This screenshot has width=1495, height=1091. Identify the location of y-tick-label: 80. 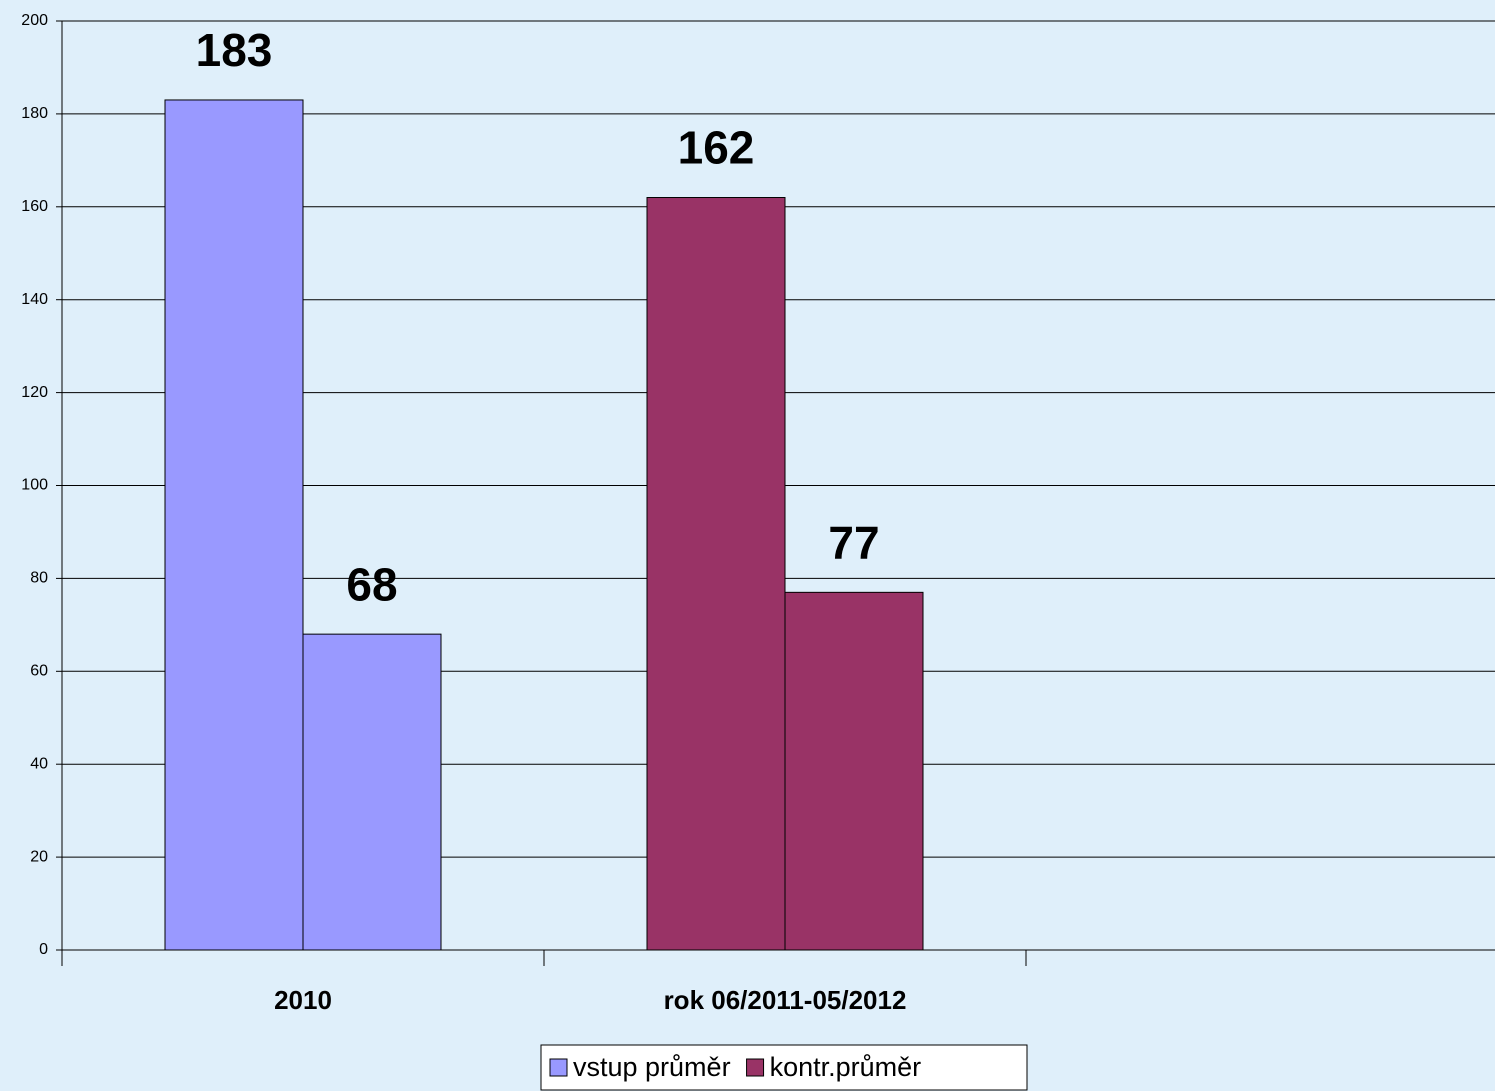
(39, 578).